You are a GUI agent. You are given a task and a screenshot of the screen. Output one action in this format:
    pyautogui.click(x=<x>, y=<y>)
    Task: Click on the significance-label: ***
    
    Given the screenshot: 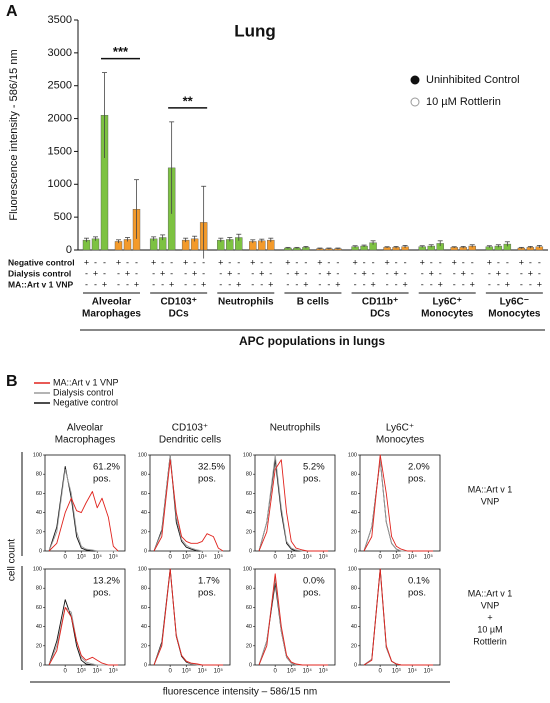 What is the action you would take?
    pyautogui.click(x=121, y=51)
    